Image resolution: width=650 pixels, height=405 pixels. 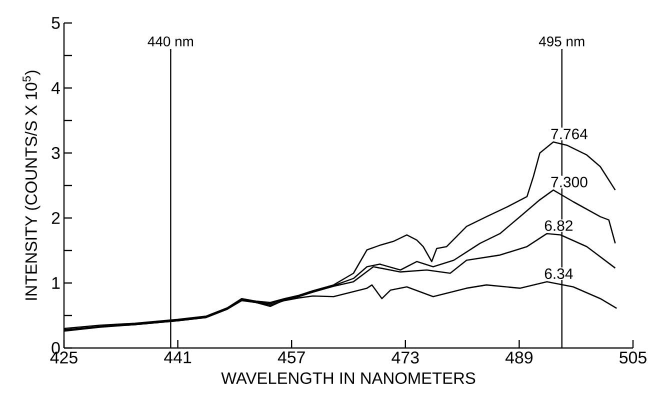 What do you see at coordinates (569, 182) in the screenshot?
I see `series-label: 7.300` at bounding box center [569, 182].